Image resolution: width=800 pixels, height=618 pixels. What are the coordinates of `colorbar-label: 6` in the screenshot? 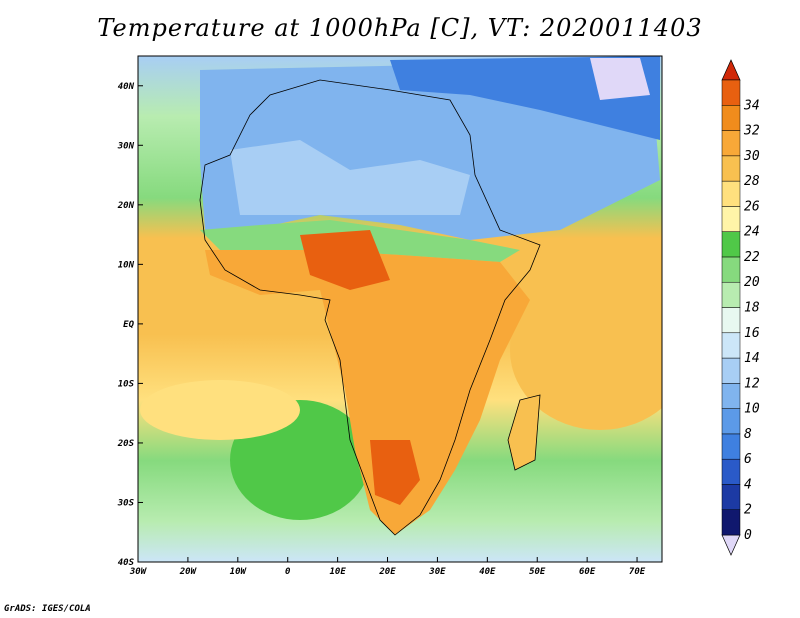 It's located at (748, 459).